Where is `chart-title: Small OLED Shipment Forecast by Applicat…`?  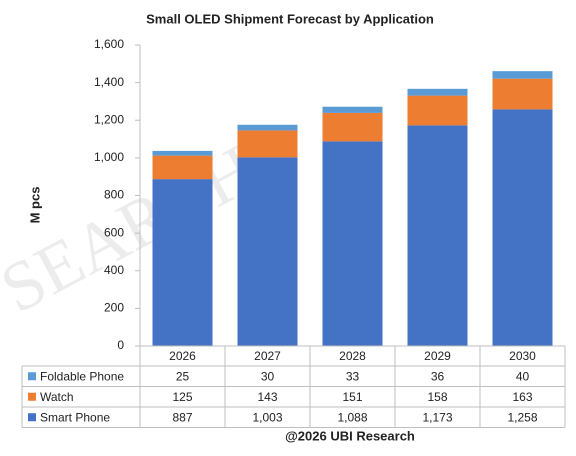 chart-title: Small OLED Shipment Forecast by Applicat… is located at coordinates (290, 18).